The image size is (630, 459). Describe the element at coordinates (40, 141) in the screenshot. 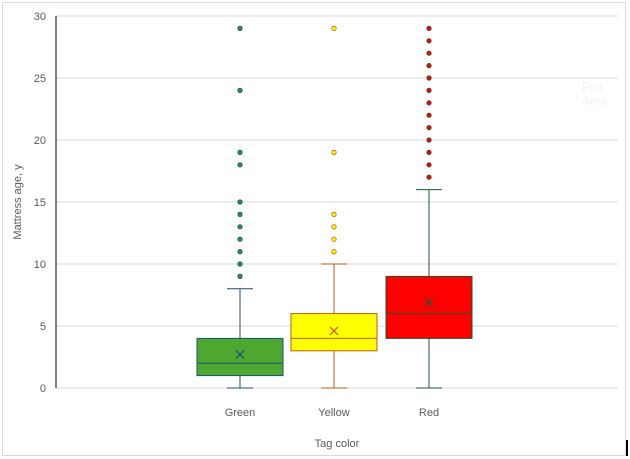

I see `y-tick-label: 20` at that location.